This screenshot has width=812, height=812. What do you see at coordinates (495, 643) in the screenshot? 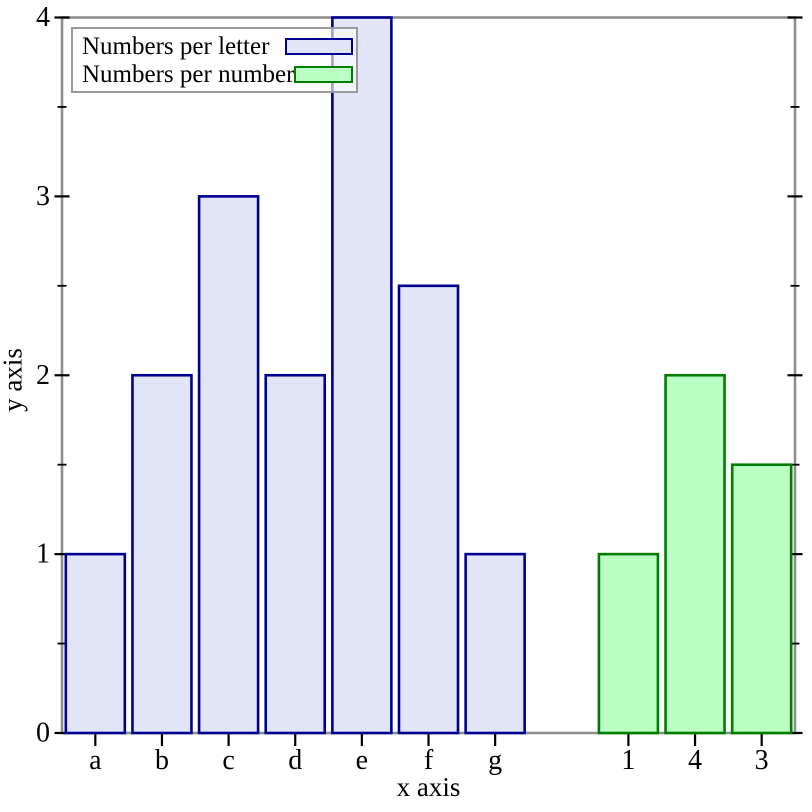
I see `bar-g` at bounding box center [495, 643].